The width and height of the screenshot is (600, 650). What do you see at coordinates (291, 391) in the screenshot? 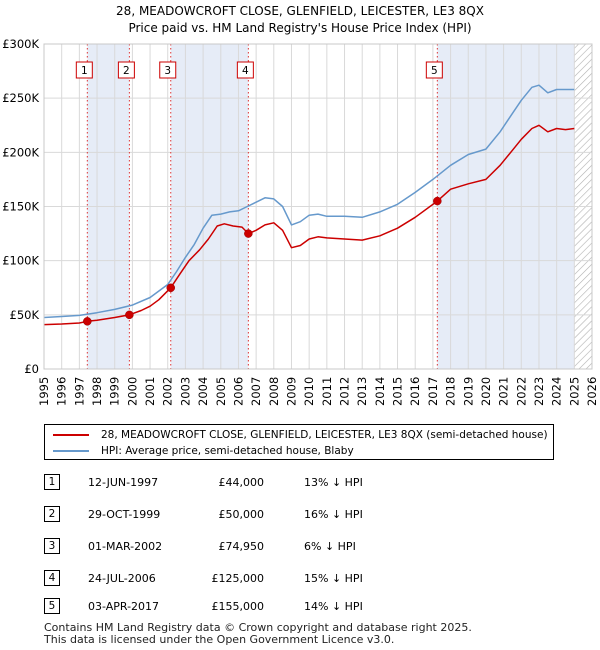
I see `x-tick-label: 2009` at bounding box center [291, 391].